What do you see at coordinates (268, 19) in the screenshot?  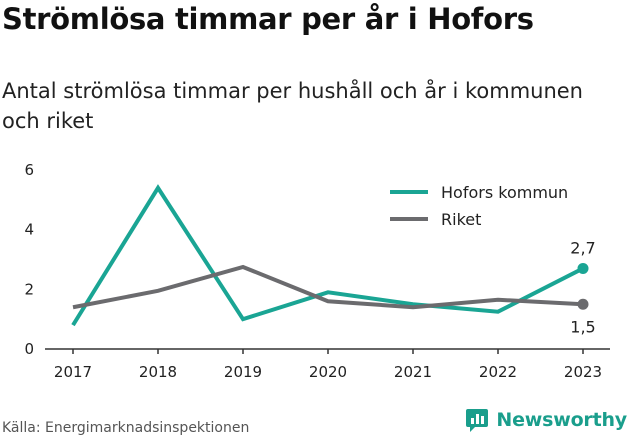 I see `chart-title: Strömlösa timmar per år i Hofors` at bounding box center [268, 19].